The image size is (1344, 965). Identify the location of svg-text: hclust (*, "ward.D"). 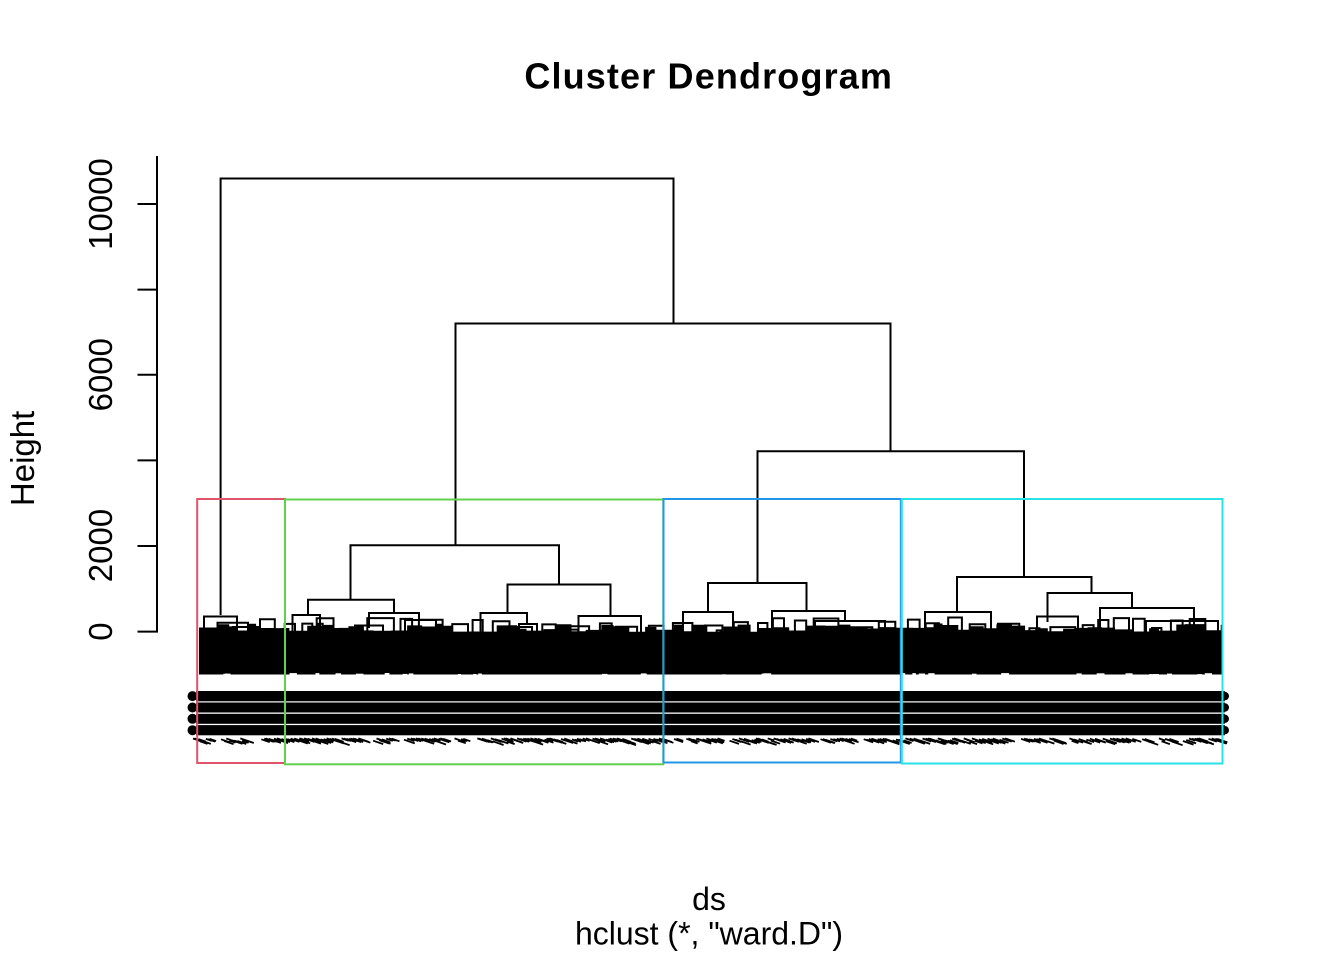
(709, 933).